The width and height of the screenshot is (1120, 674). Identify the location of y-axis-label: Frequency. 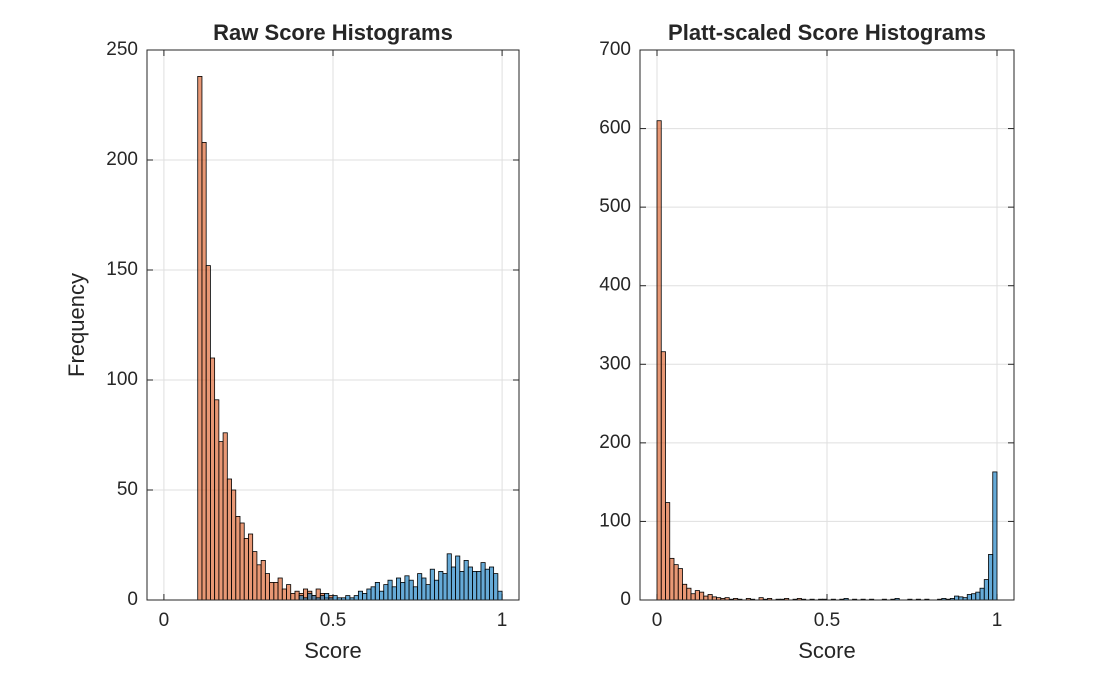
(76, 325).